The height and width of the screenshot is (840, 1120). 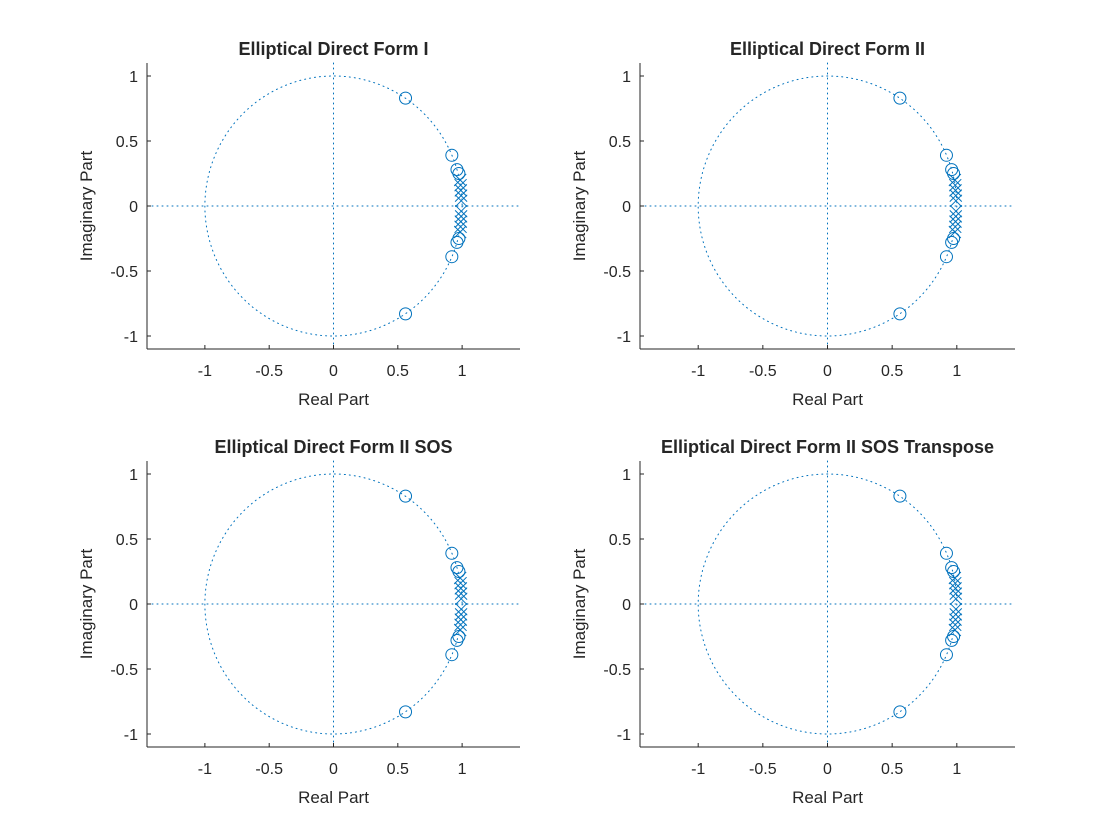 I want to click on x-tick-label: 1, so click(x=462, y=769).